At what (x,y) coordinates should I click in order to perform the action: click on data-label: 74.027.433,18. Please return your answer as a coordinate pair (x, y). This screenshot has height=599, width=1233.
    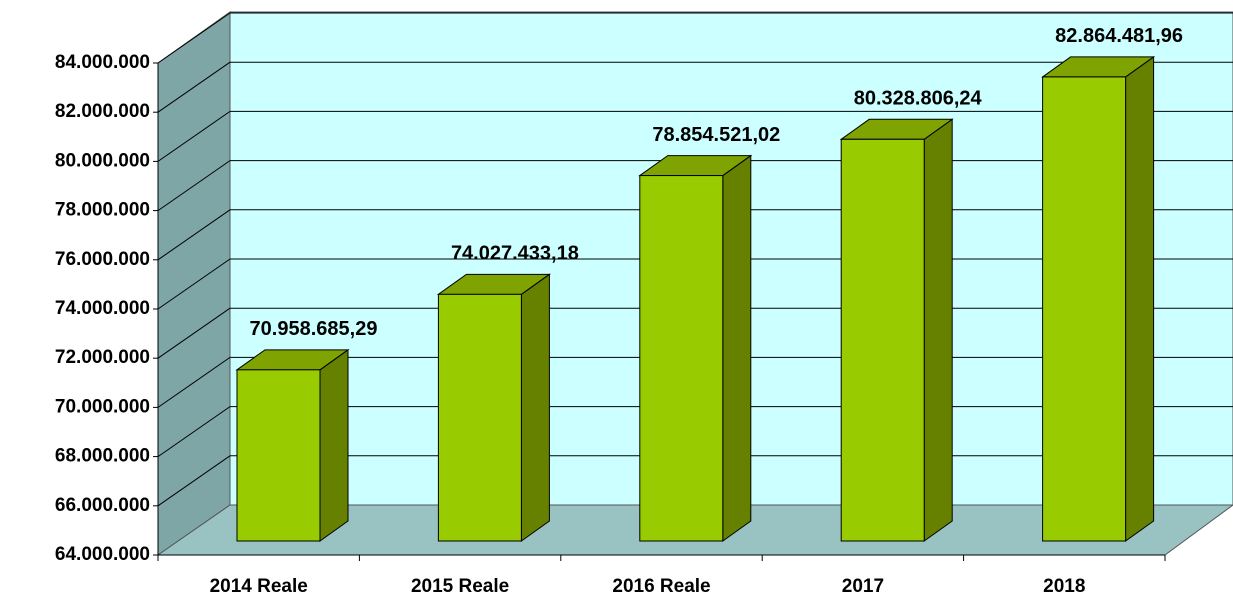
    Looking at the image, I should click on (515, 254).